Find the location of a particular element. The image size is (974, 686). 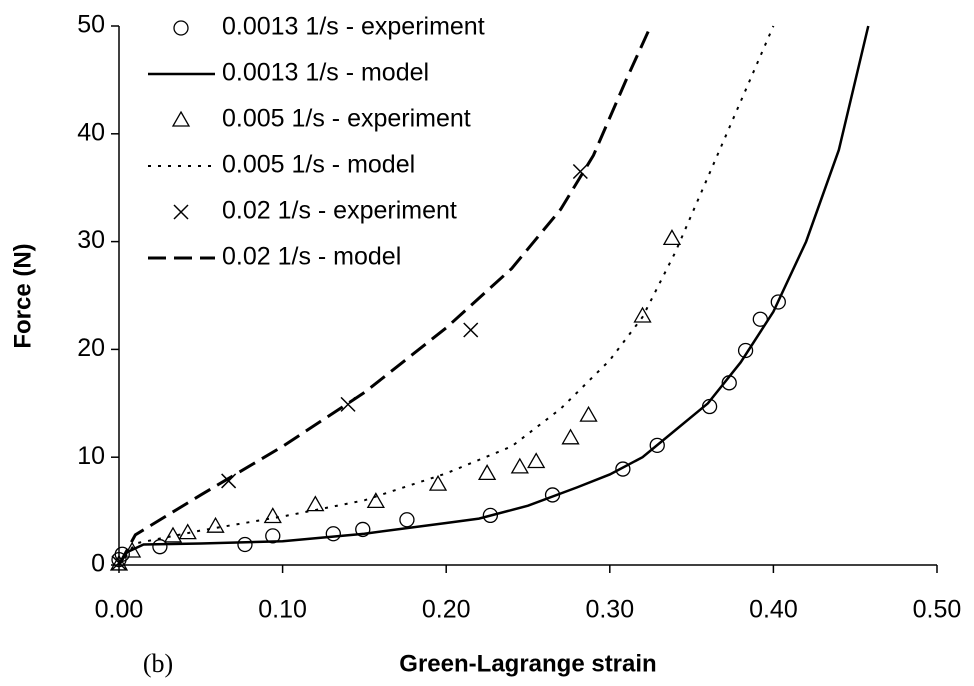

x-tick-label: 0.30 is located at coordinates (609, 610).